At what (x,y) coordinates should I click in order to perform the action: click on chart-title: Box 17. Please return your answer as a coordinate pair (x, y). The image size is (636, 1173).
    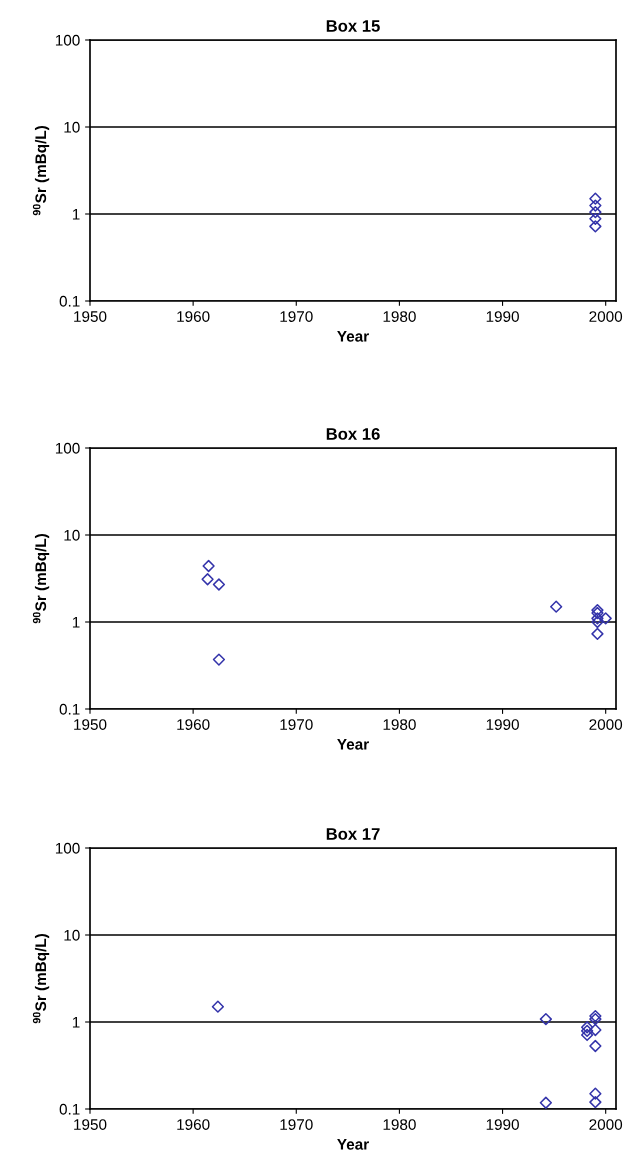
    Looking at the image, I should click on (353, 834).